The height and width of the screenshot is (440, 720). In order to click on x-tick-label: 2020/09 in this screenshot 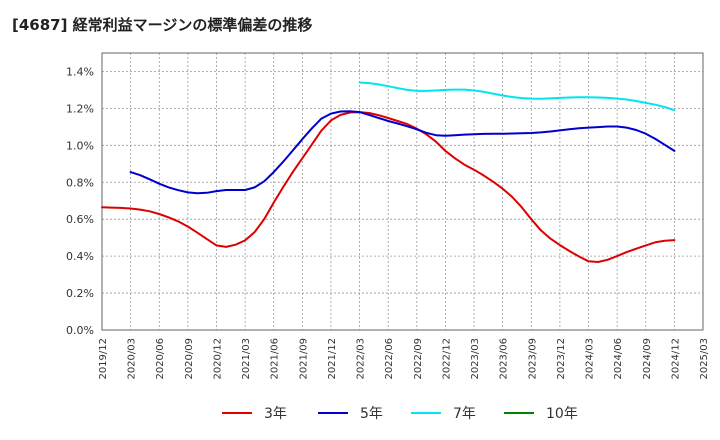, I will do `click(189, 359)`.